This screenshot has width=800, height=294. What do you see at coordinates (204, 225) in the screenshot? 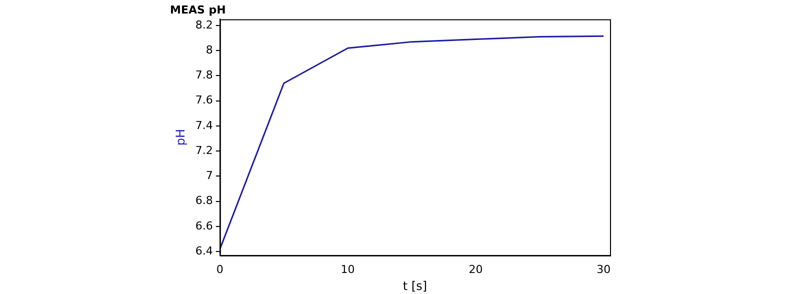
I see `y-tick-label: 6.6` at bounding box center [204, 225].